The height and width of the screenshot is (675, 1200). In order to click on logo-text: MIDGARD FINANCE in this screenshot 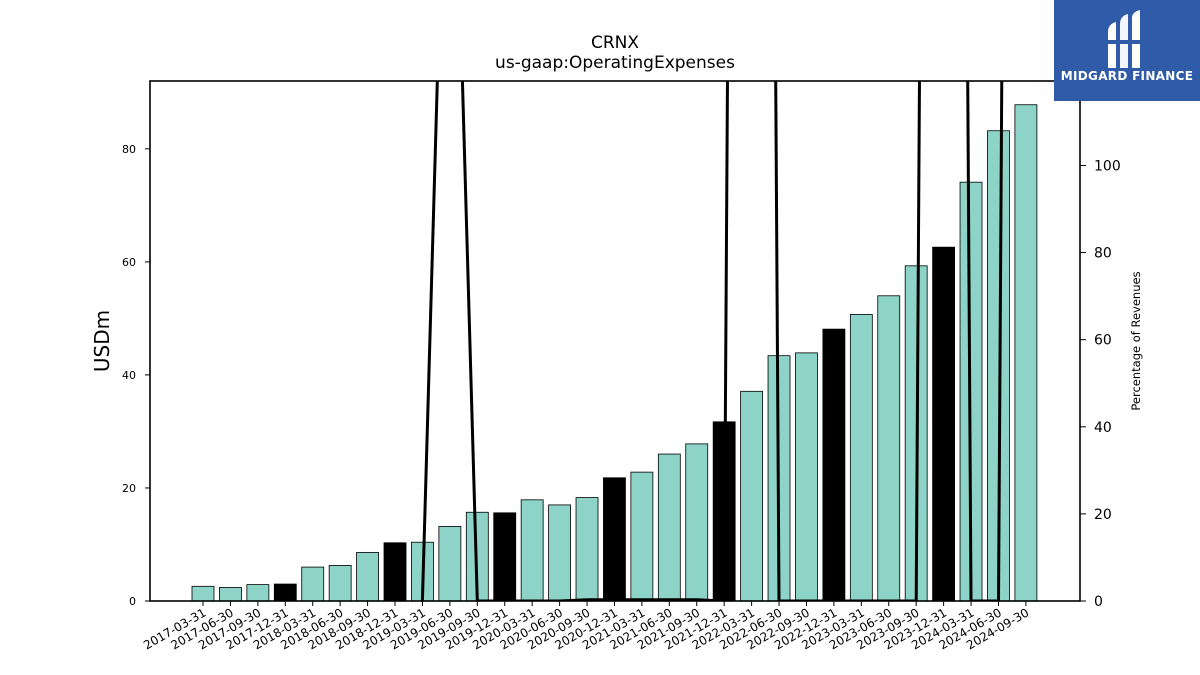, I will do `click(1127, 76)`.